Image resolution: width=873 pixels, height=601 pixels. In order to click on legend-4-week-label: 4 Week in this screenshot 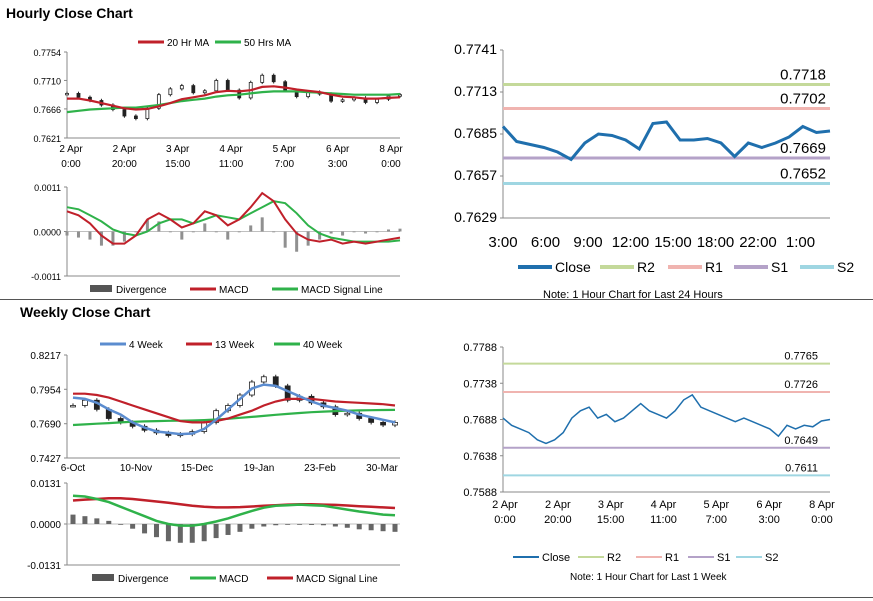, I will do `click(146, 345)`.